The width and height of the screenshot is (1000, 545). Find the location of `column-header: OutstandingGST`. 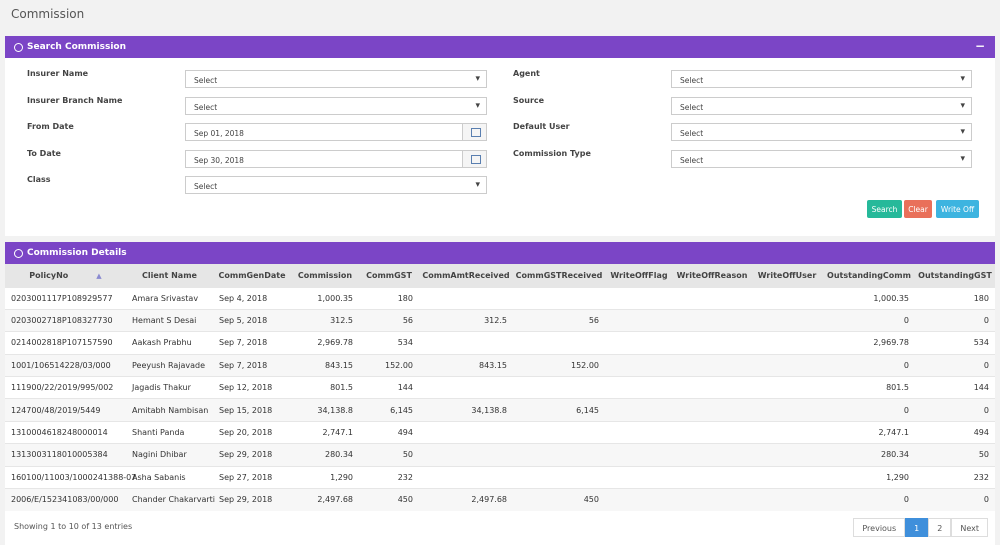

column-header: OutstandingGST is located at coordinates (955, 275).